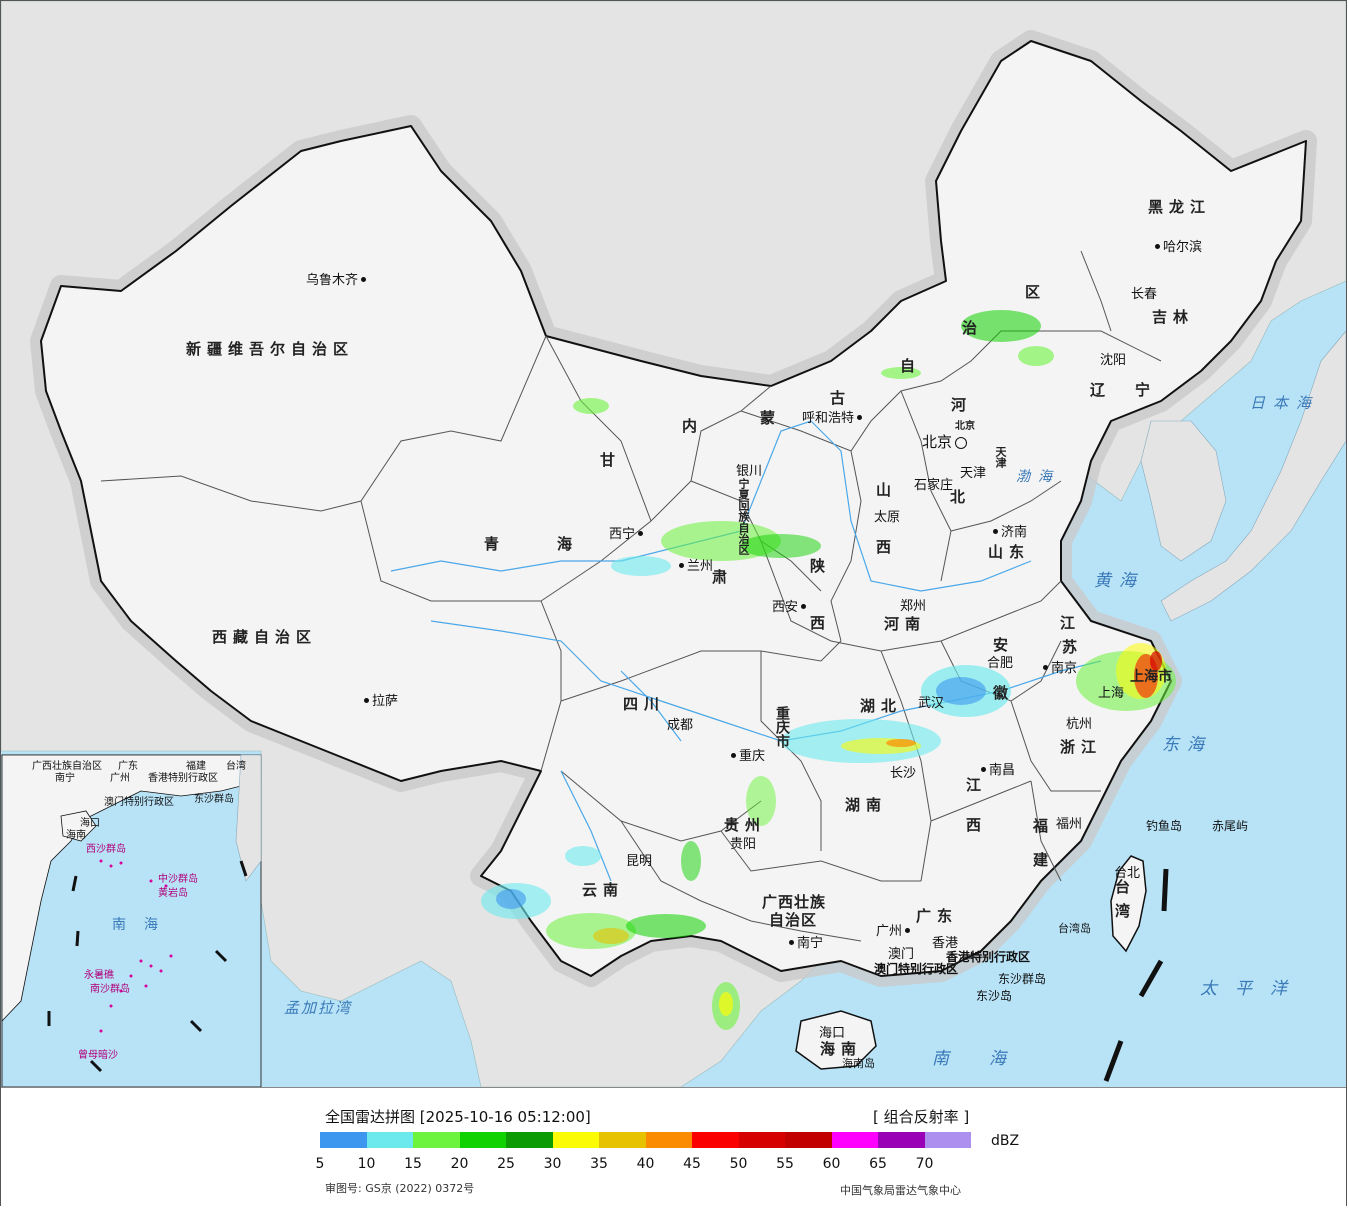  I want to click on province-label-hunan: 湖南, so click(866, 805).